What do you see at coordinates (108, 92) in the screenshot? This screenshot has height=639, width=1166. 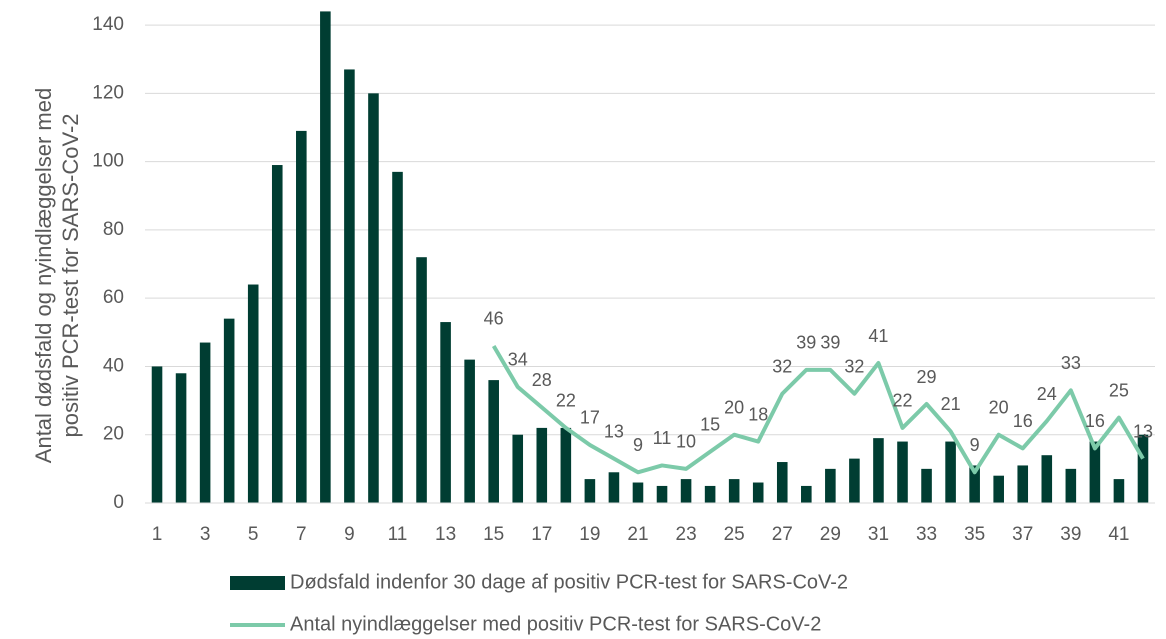 I see `y-tick-label: 120` at bounding box center [108, 92].